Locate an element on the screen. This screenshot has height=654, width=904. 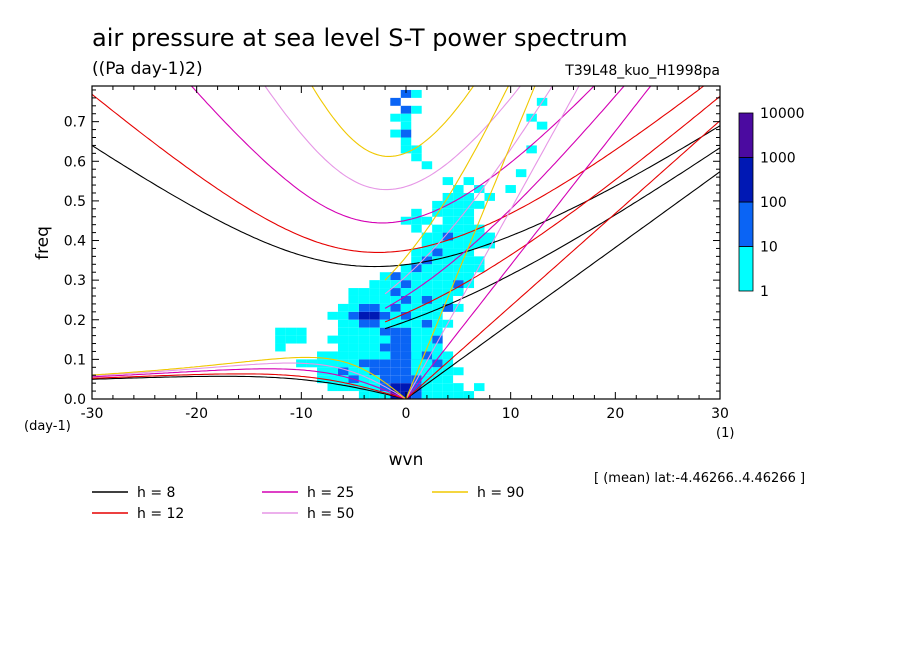
y-tick-label: 0.7 is located at coordinates (75, 123).